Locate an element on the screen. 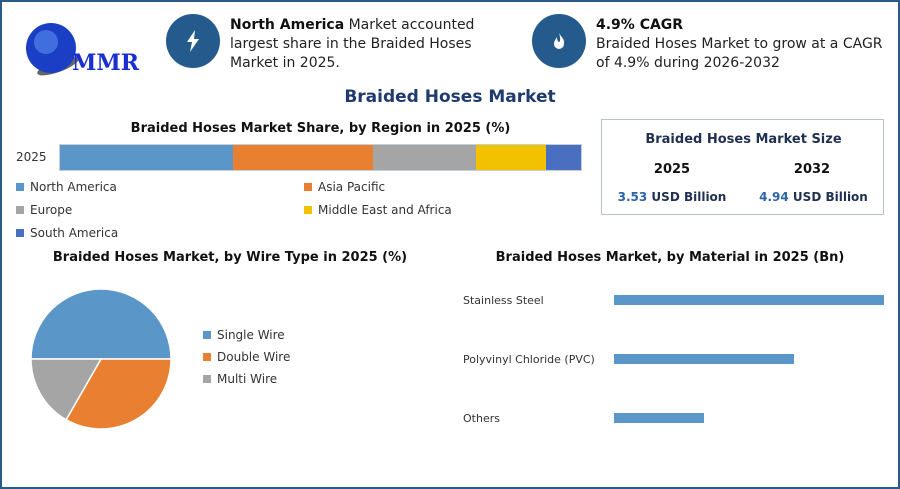 This screenshot has height=489, width=900. legend-item-multi-wire: Multi Wire is located at coordinates (246, 379).